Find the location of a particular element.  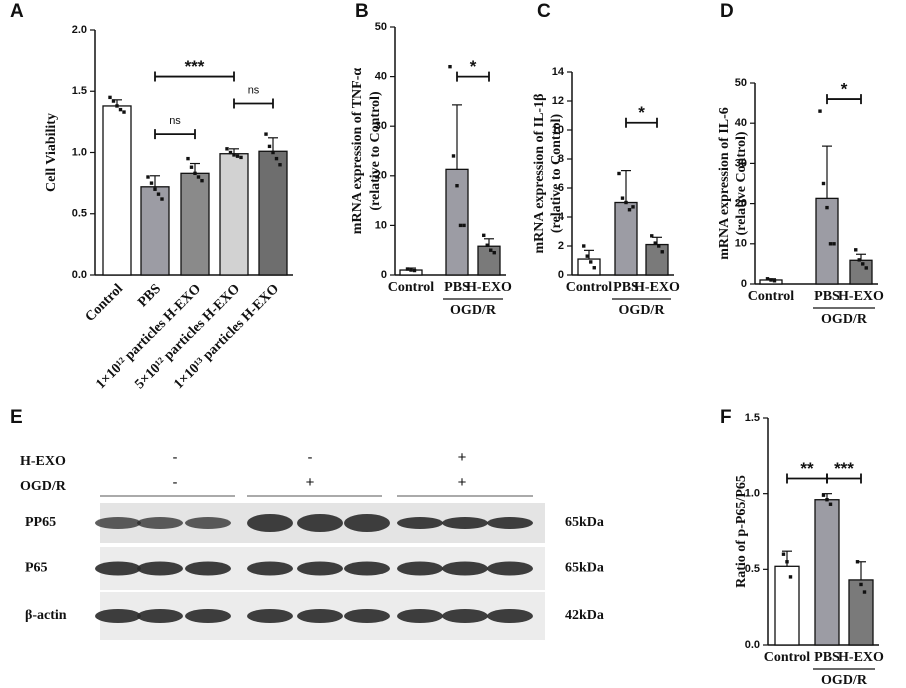

group-label: OGD/R is located at coordinates (642, 310).